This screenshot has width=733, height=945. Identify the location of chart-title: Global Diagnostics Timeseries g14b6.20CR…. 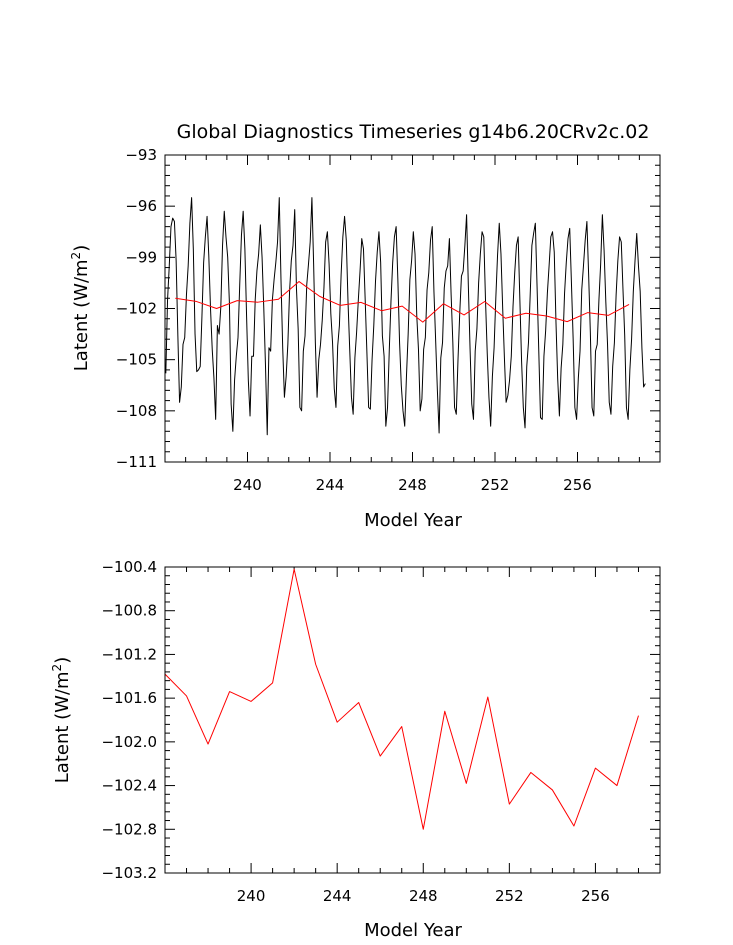
(413, 132).